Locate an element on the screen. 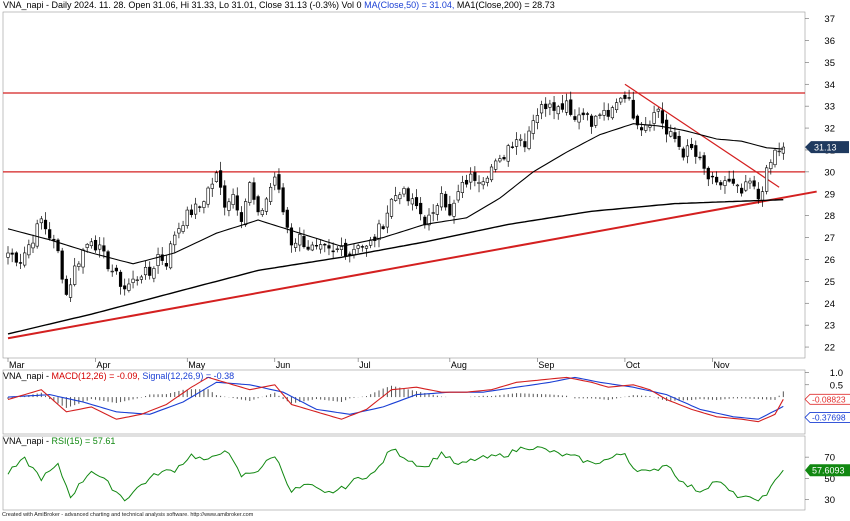  rsi-header-text: RSI(15) = 57.61 is located at coordinates (83, 441).